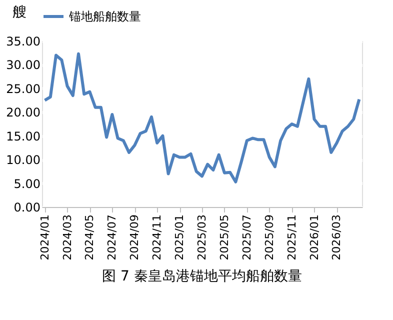 This screenshot has height=320, width=393. Describe the element at coordinates (23, 41) in the screenshot. I see `y-tick-label: 35.00` at that location.